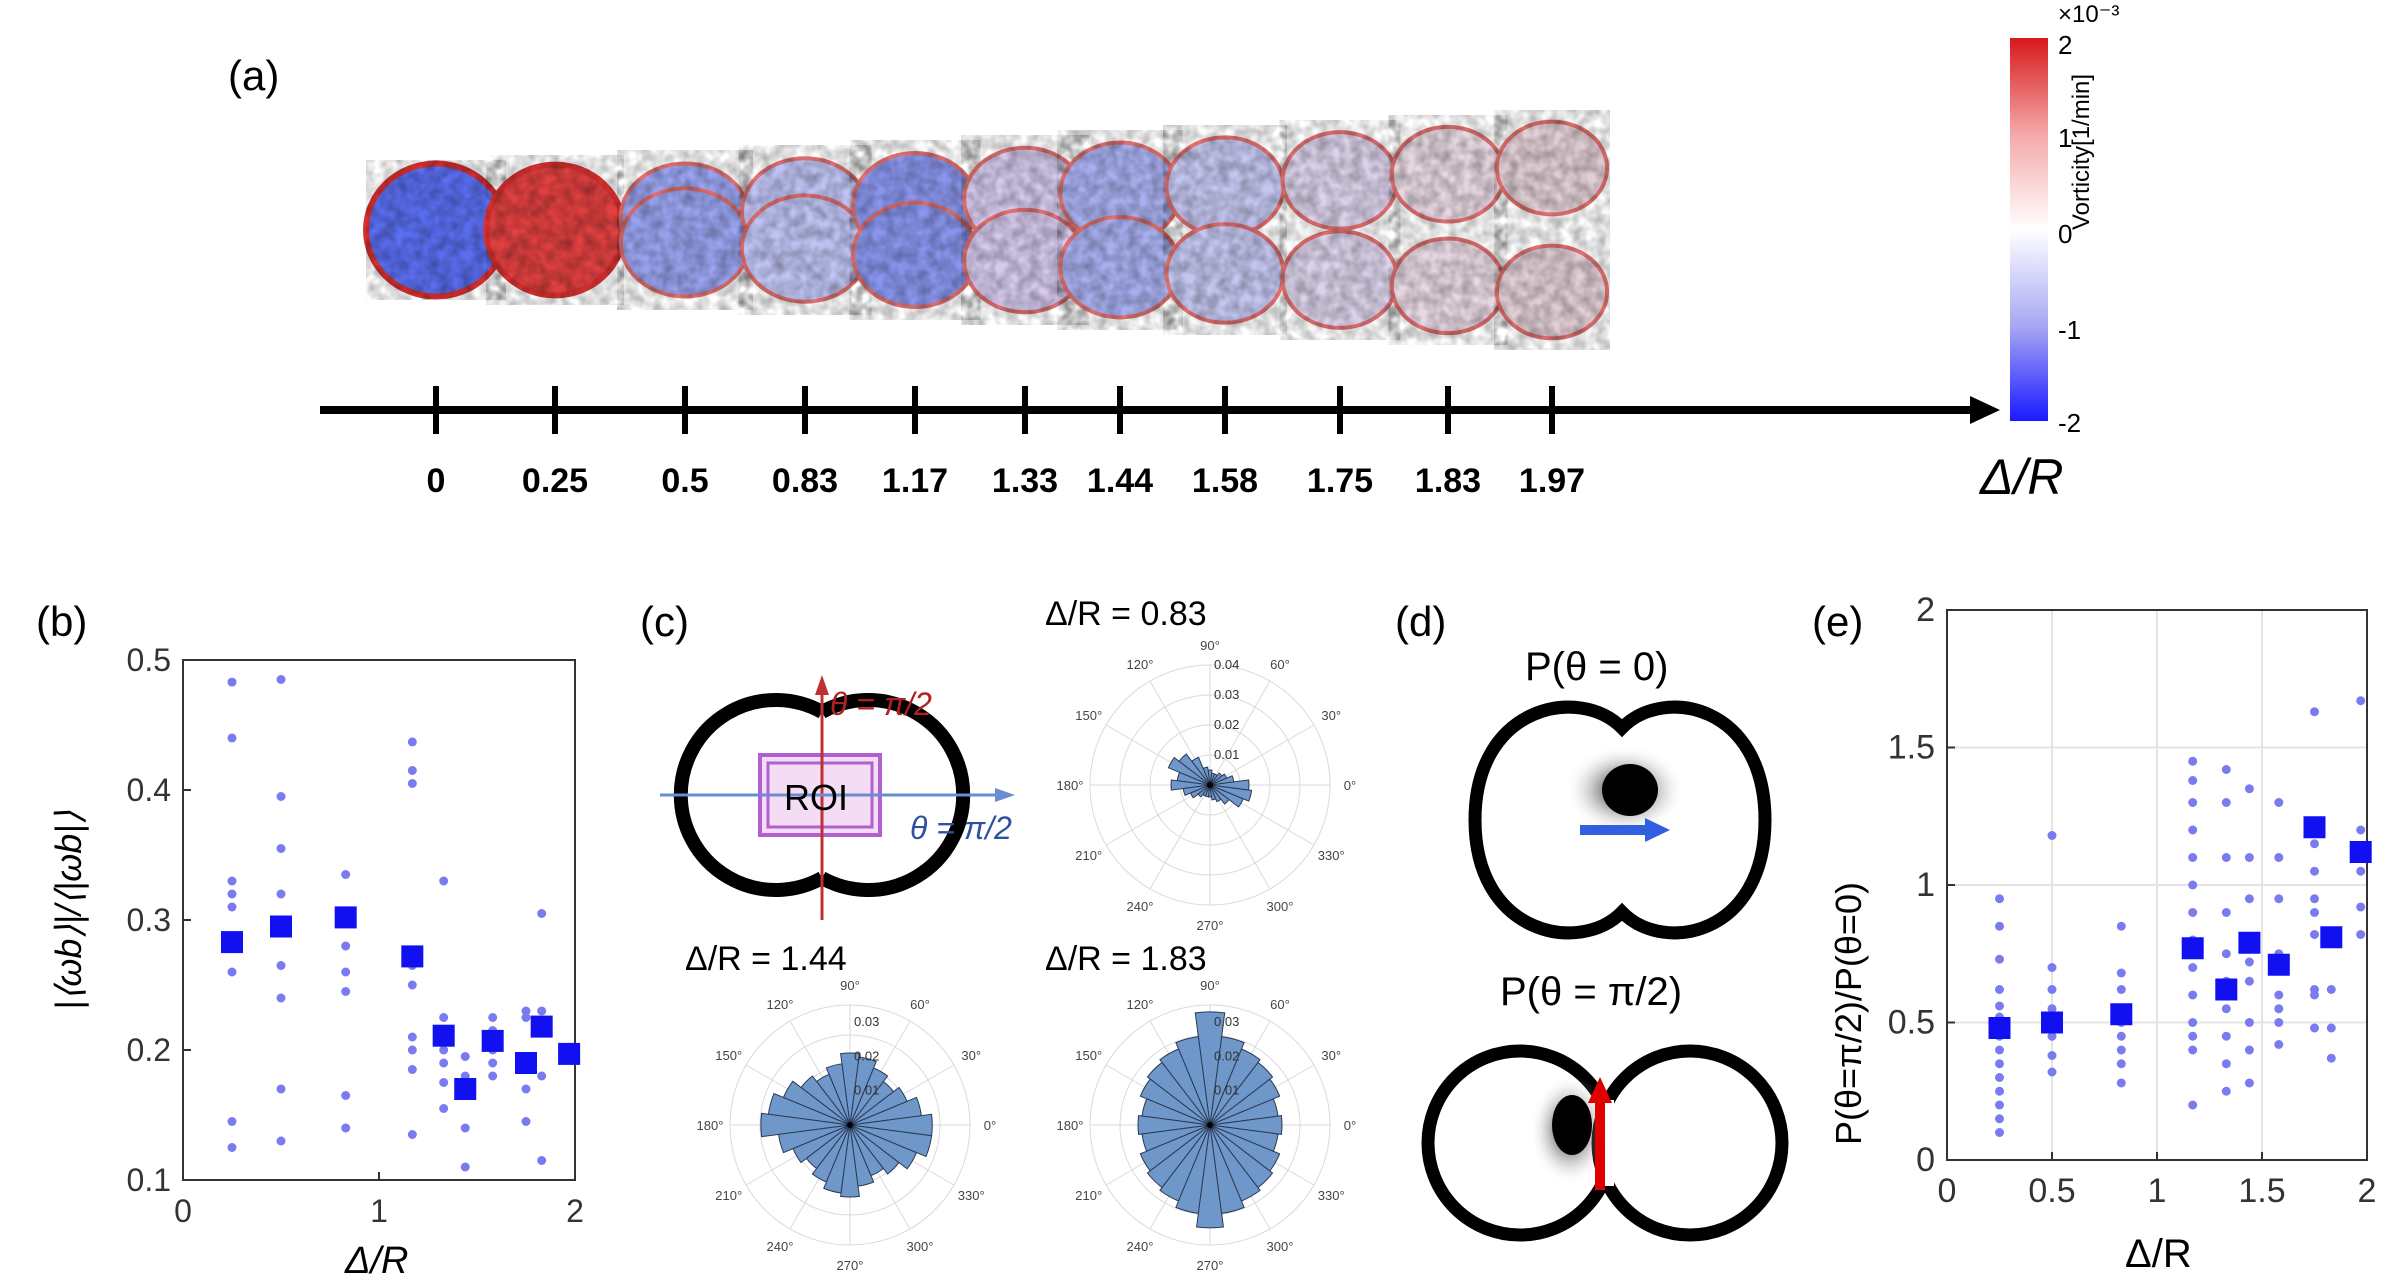 The image size is (2391, 1287). What do you see at coordinates (780, 1246) in the screenshot?
I see `polar-angle-label: 240°` at bounding box center [780, 1246].